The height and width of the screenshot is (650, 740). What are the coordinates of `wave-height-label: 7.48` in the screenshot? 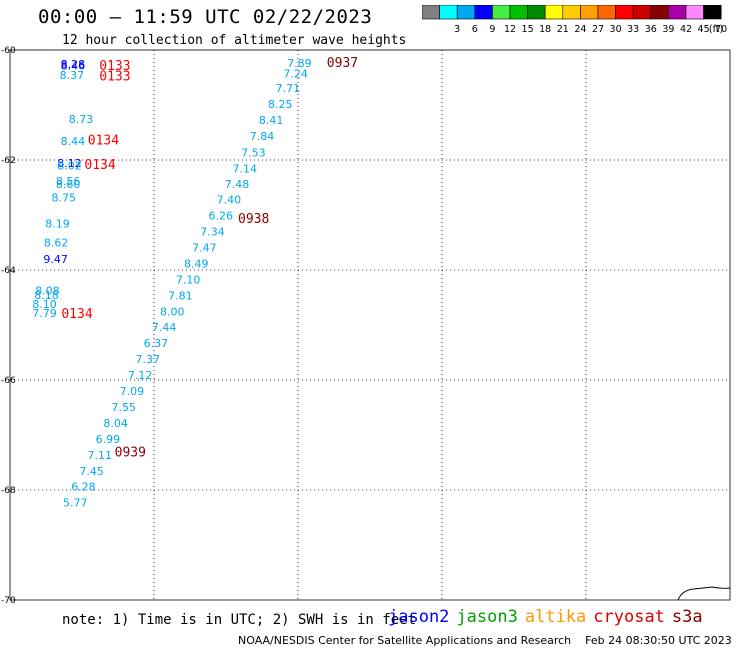 It's located at (237, 184).